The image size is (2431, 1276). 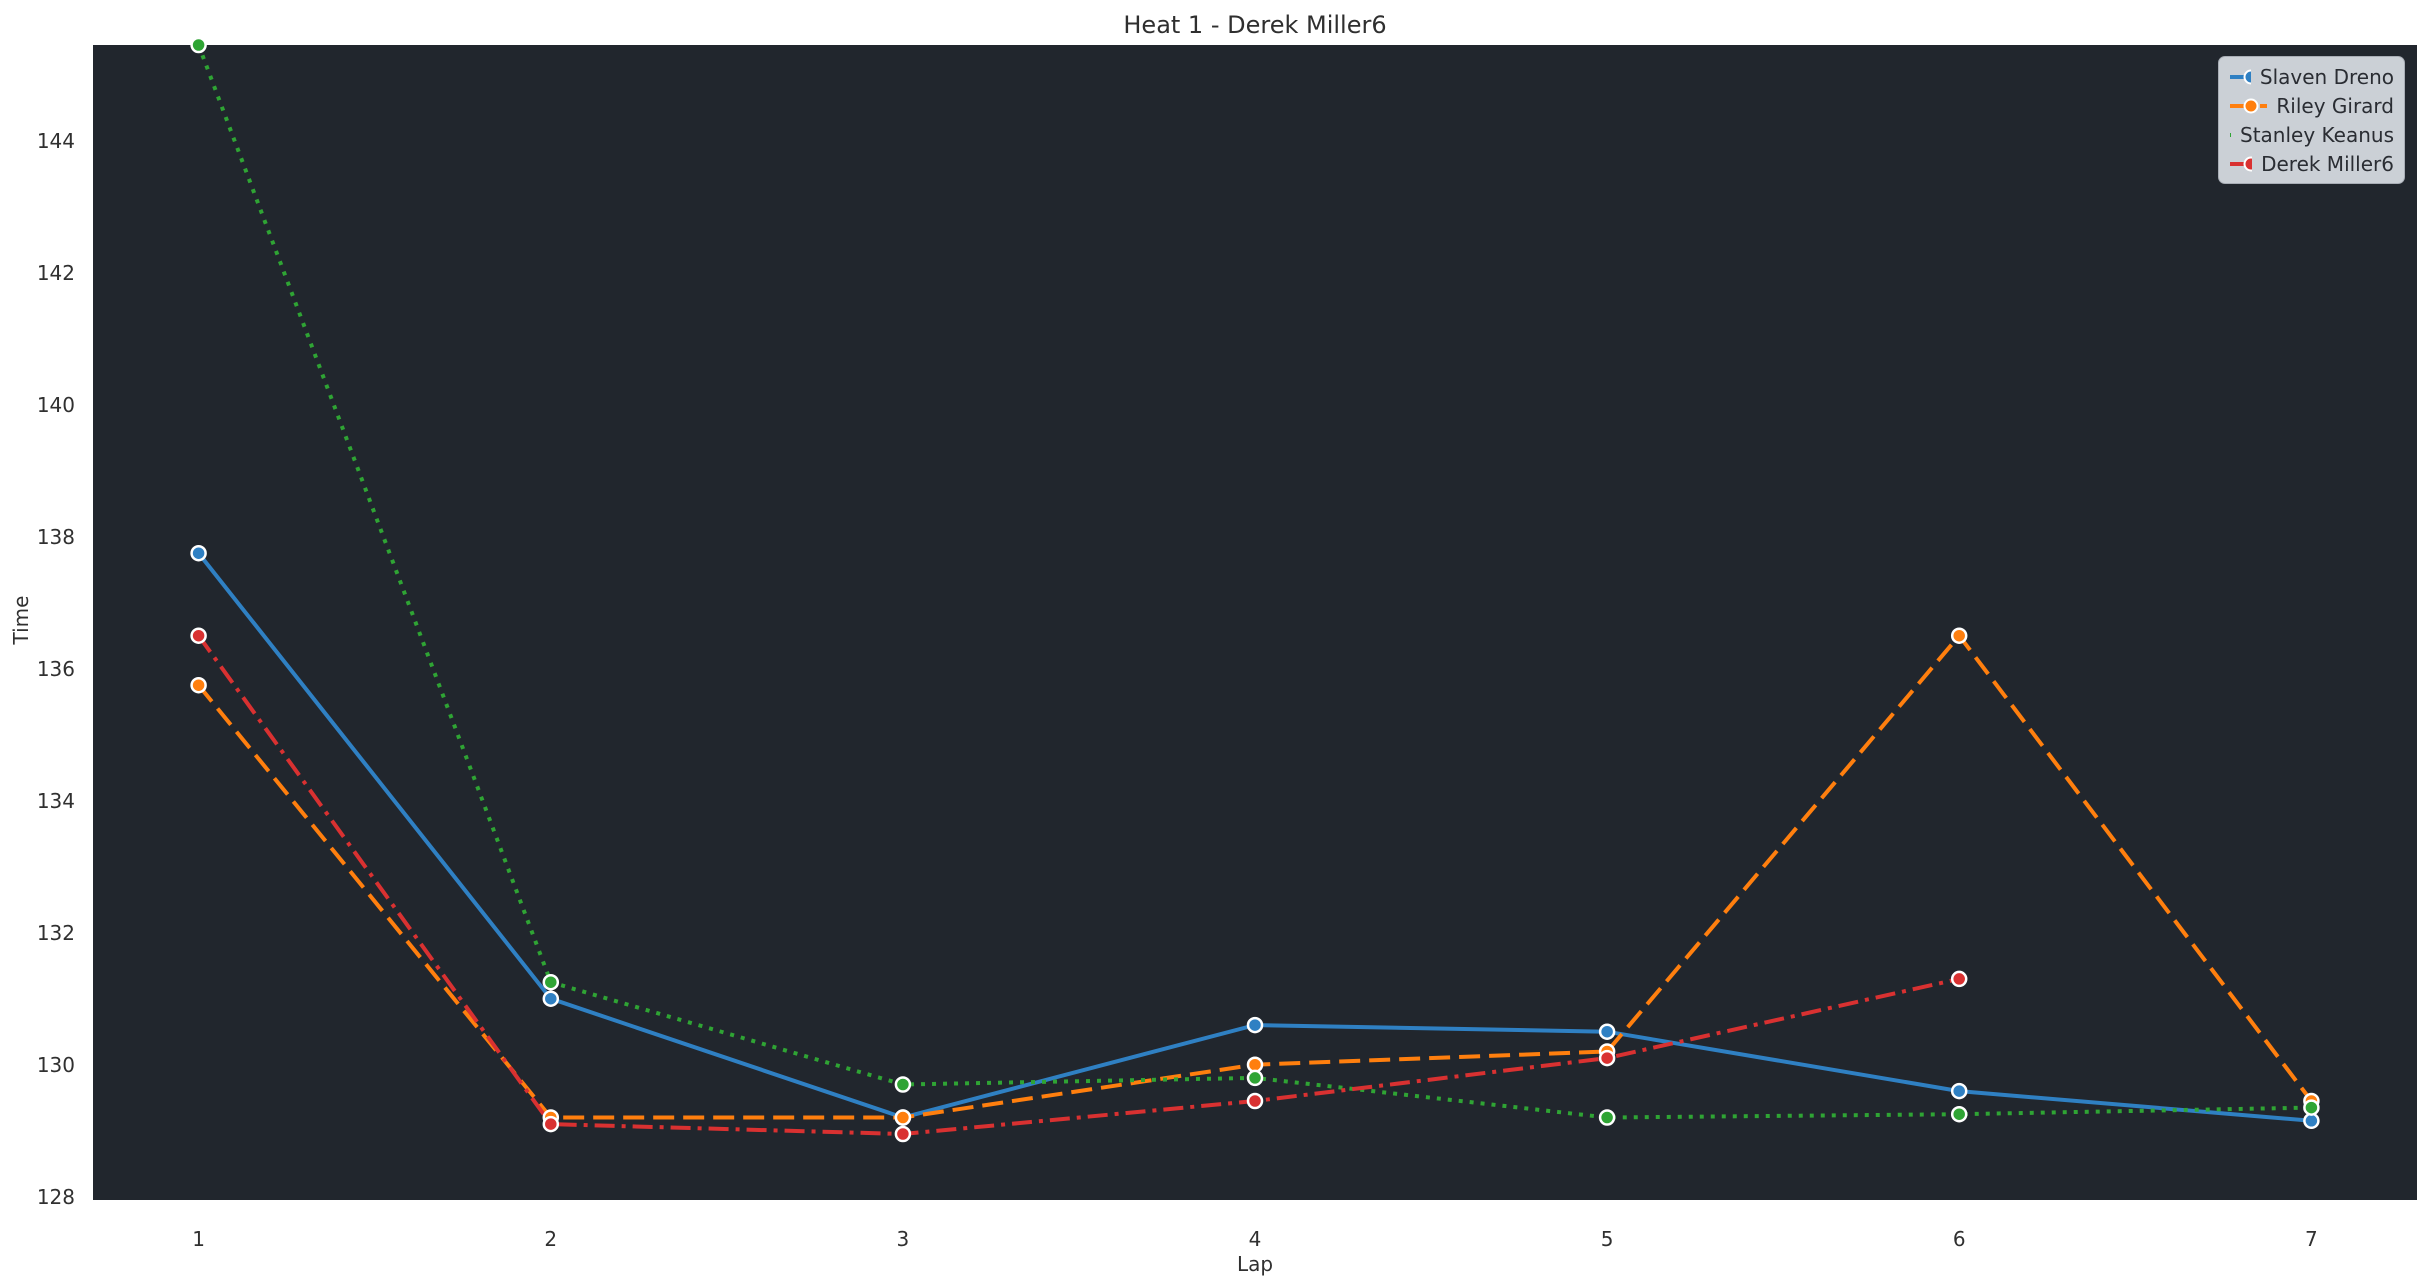 What do you see at coordinates (21, 620) in the screenshot?
I see `y-axis-label: Time` at bounding box center [21, 620].